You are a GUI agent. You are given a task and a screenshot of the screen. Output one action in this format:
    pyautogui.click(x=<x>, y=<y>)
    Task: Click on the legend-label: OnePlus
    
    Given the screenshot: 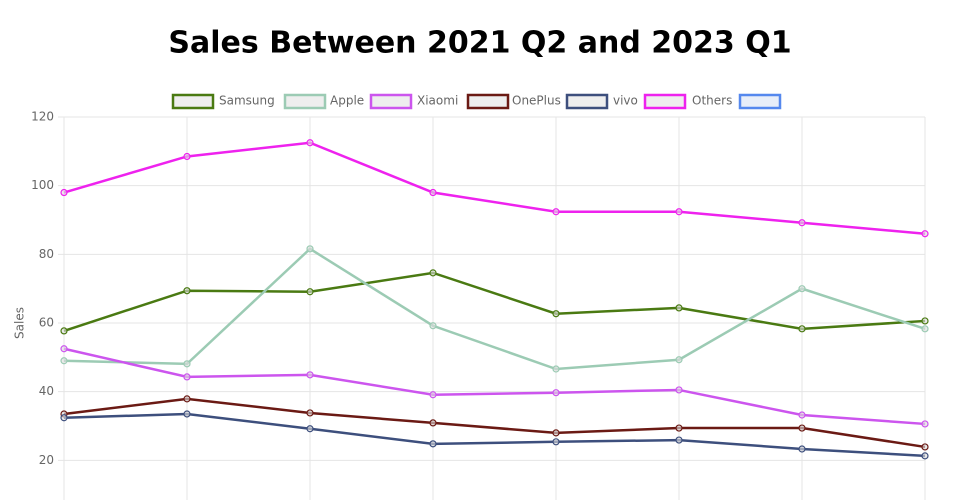 What is the action you would take?
    pyautogui.click(x=536, y=101)
    